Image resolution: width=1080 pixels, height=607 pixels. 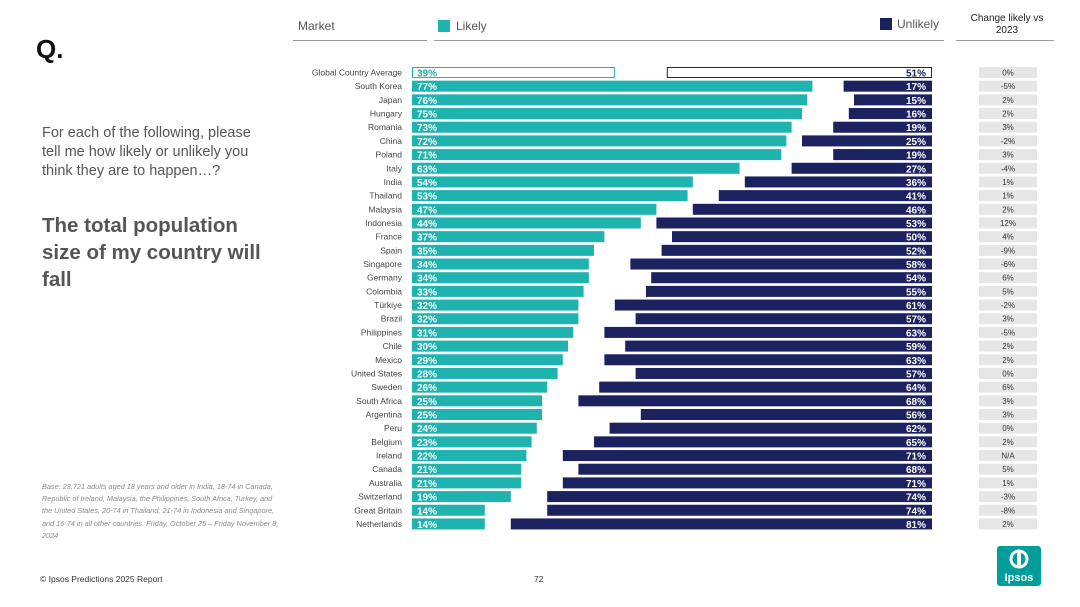 I want to click on market-label: Peru, so click(x=393, y=428).